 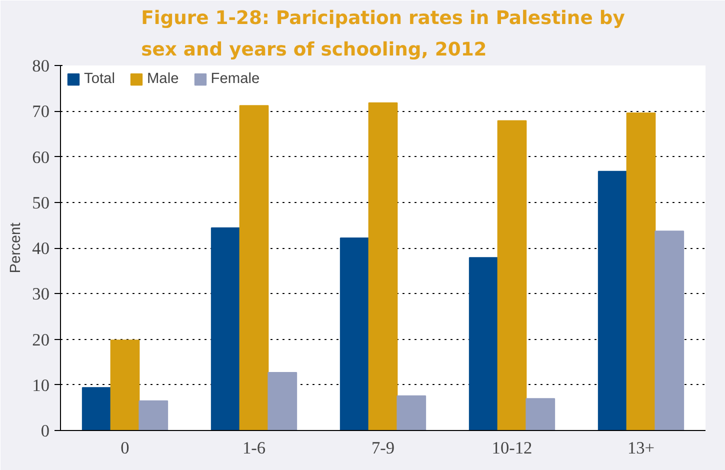 I want to click on y-tick-label: 70, so click(x=41, y=112).